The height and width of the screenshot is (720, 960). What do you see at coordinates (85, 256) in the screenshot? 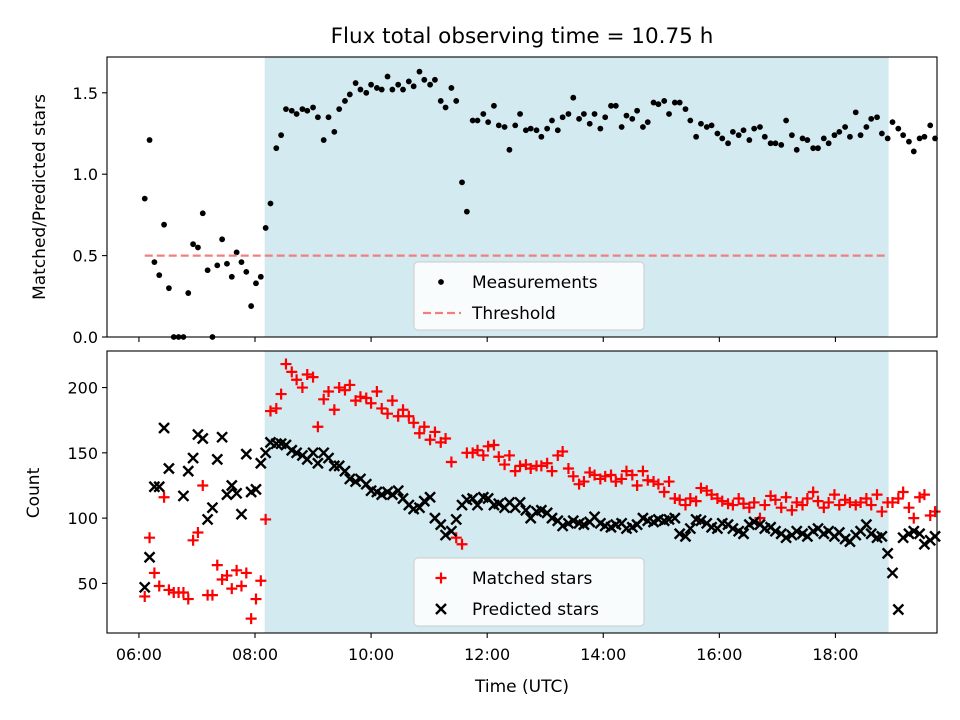
I see `y-tick-label: 0.5` at bounding box center [85, 256].